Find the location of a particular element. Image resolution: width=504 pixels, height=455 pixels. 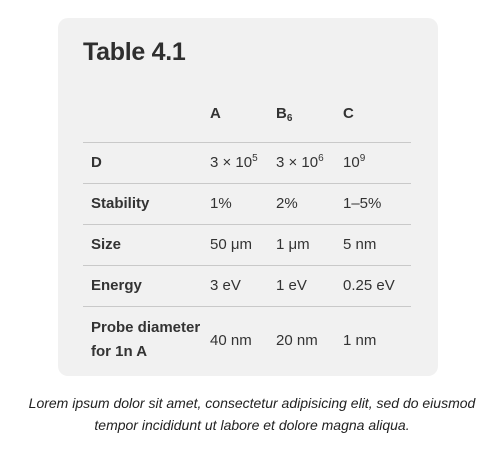

cell-b: 1 μm is located at coordinates (293, 244).